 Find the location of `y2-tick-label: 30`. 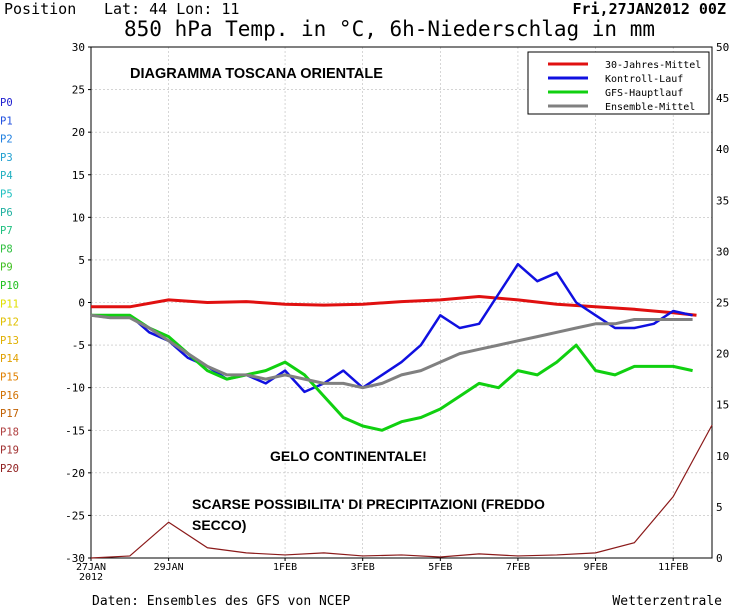

y2-tick-label: 30 is located at coordinates (722, 251).